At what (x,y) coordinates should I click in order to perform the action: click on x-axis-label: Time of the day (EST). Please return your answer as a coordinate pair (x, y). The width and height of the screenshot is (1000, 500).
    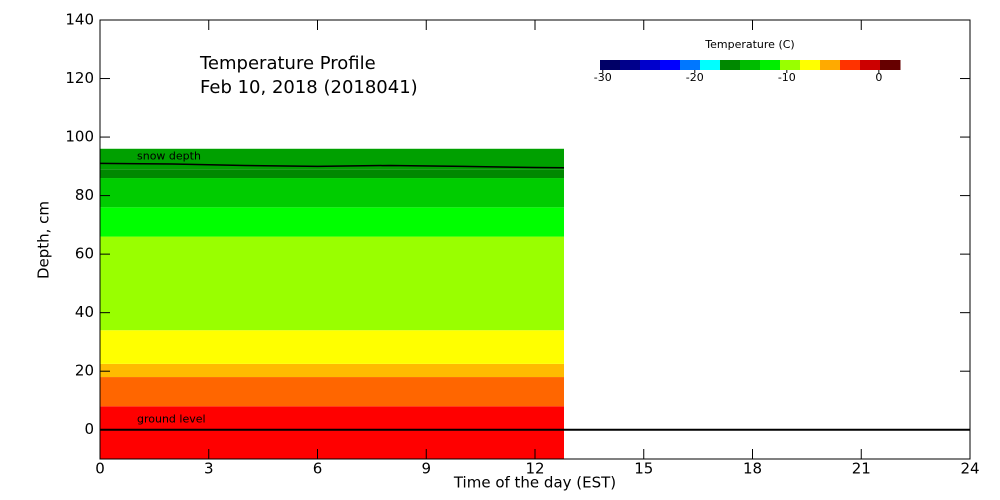
    Looking at the image, I should click on (534, 483).